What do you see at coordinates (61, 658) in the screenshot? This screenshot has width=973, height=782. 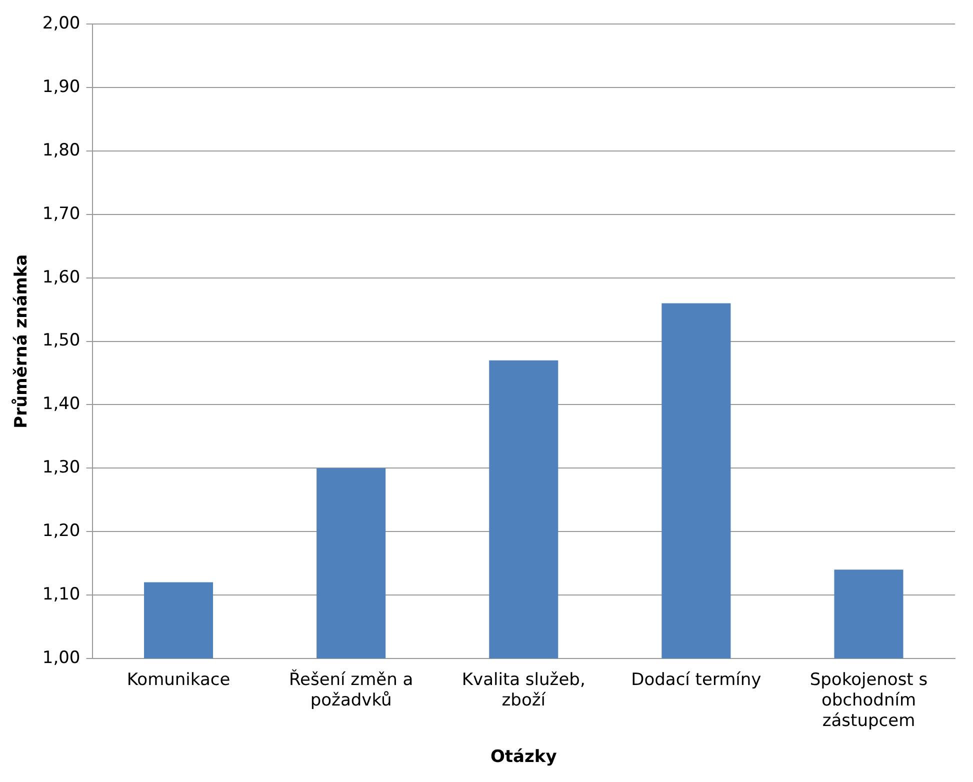 I see `y-tick-label: 1,00` at bounding box center [61, 658].